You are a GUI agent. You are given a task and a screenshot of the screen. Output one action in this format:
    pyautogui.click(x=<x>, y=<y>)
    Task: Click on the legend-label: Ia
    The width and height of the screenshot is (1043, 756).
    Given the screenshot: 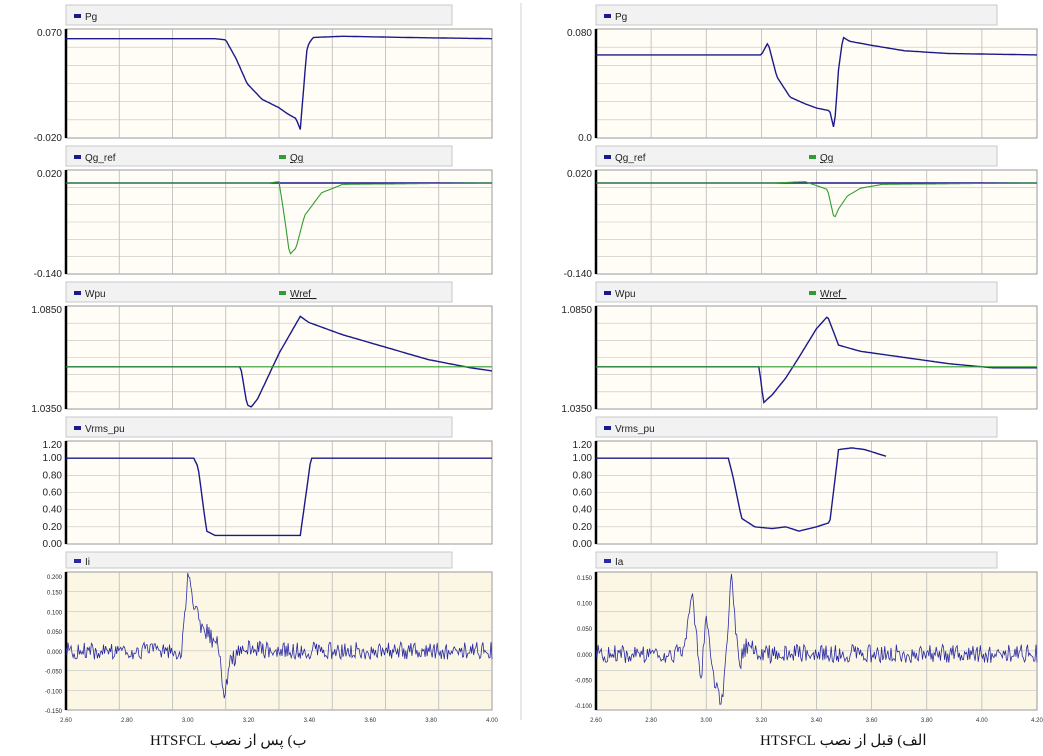 What is the action you would take?
    pyautogui.click(x=619, y=562)
    